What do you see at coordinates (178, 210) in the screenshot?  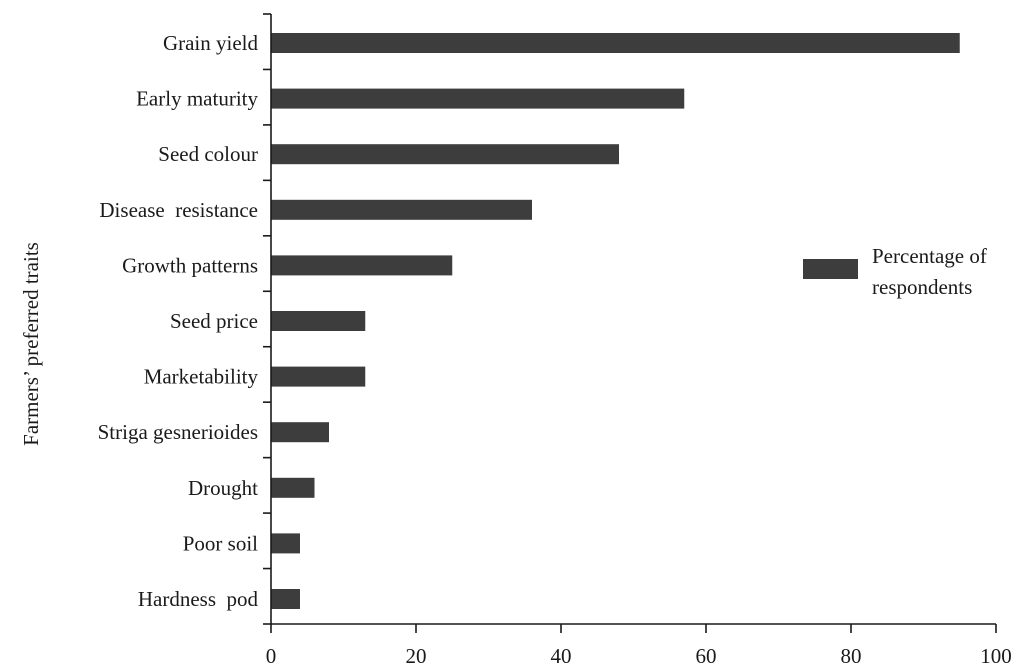 I see `category-label: Disease resistance` at bounding box center [178, 210].